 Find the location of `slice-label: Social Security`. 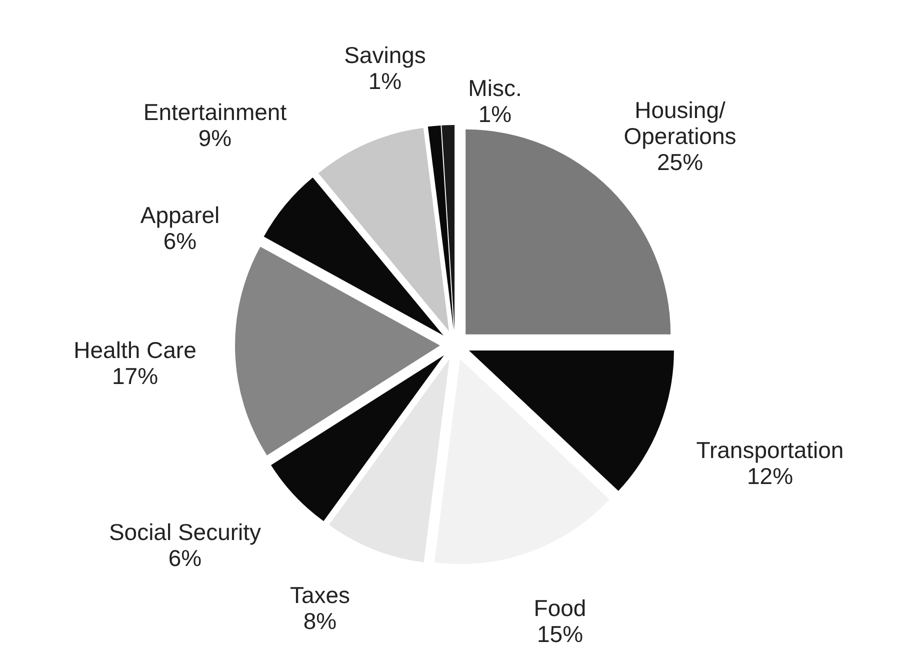

slice-label: Social Security is located at coordinates (185, 532).